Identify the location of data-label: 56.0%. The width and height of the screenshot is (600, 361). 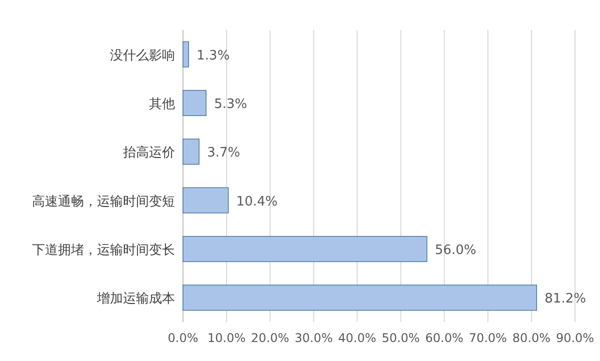
(455, 250).